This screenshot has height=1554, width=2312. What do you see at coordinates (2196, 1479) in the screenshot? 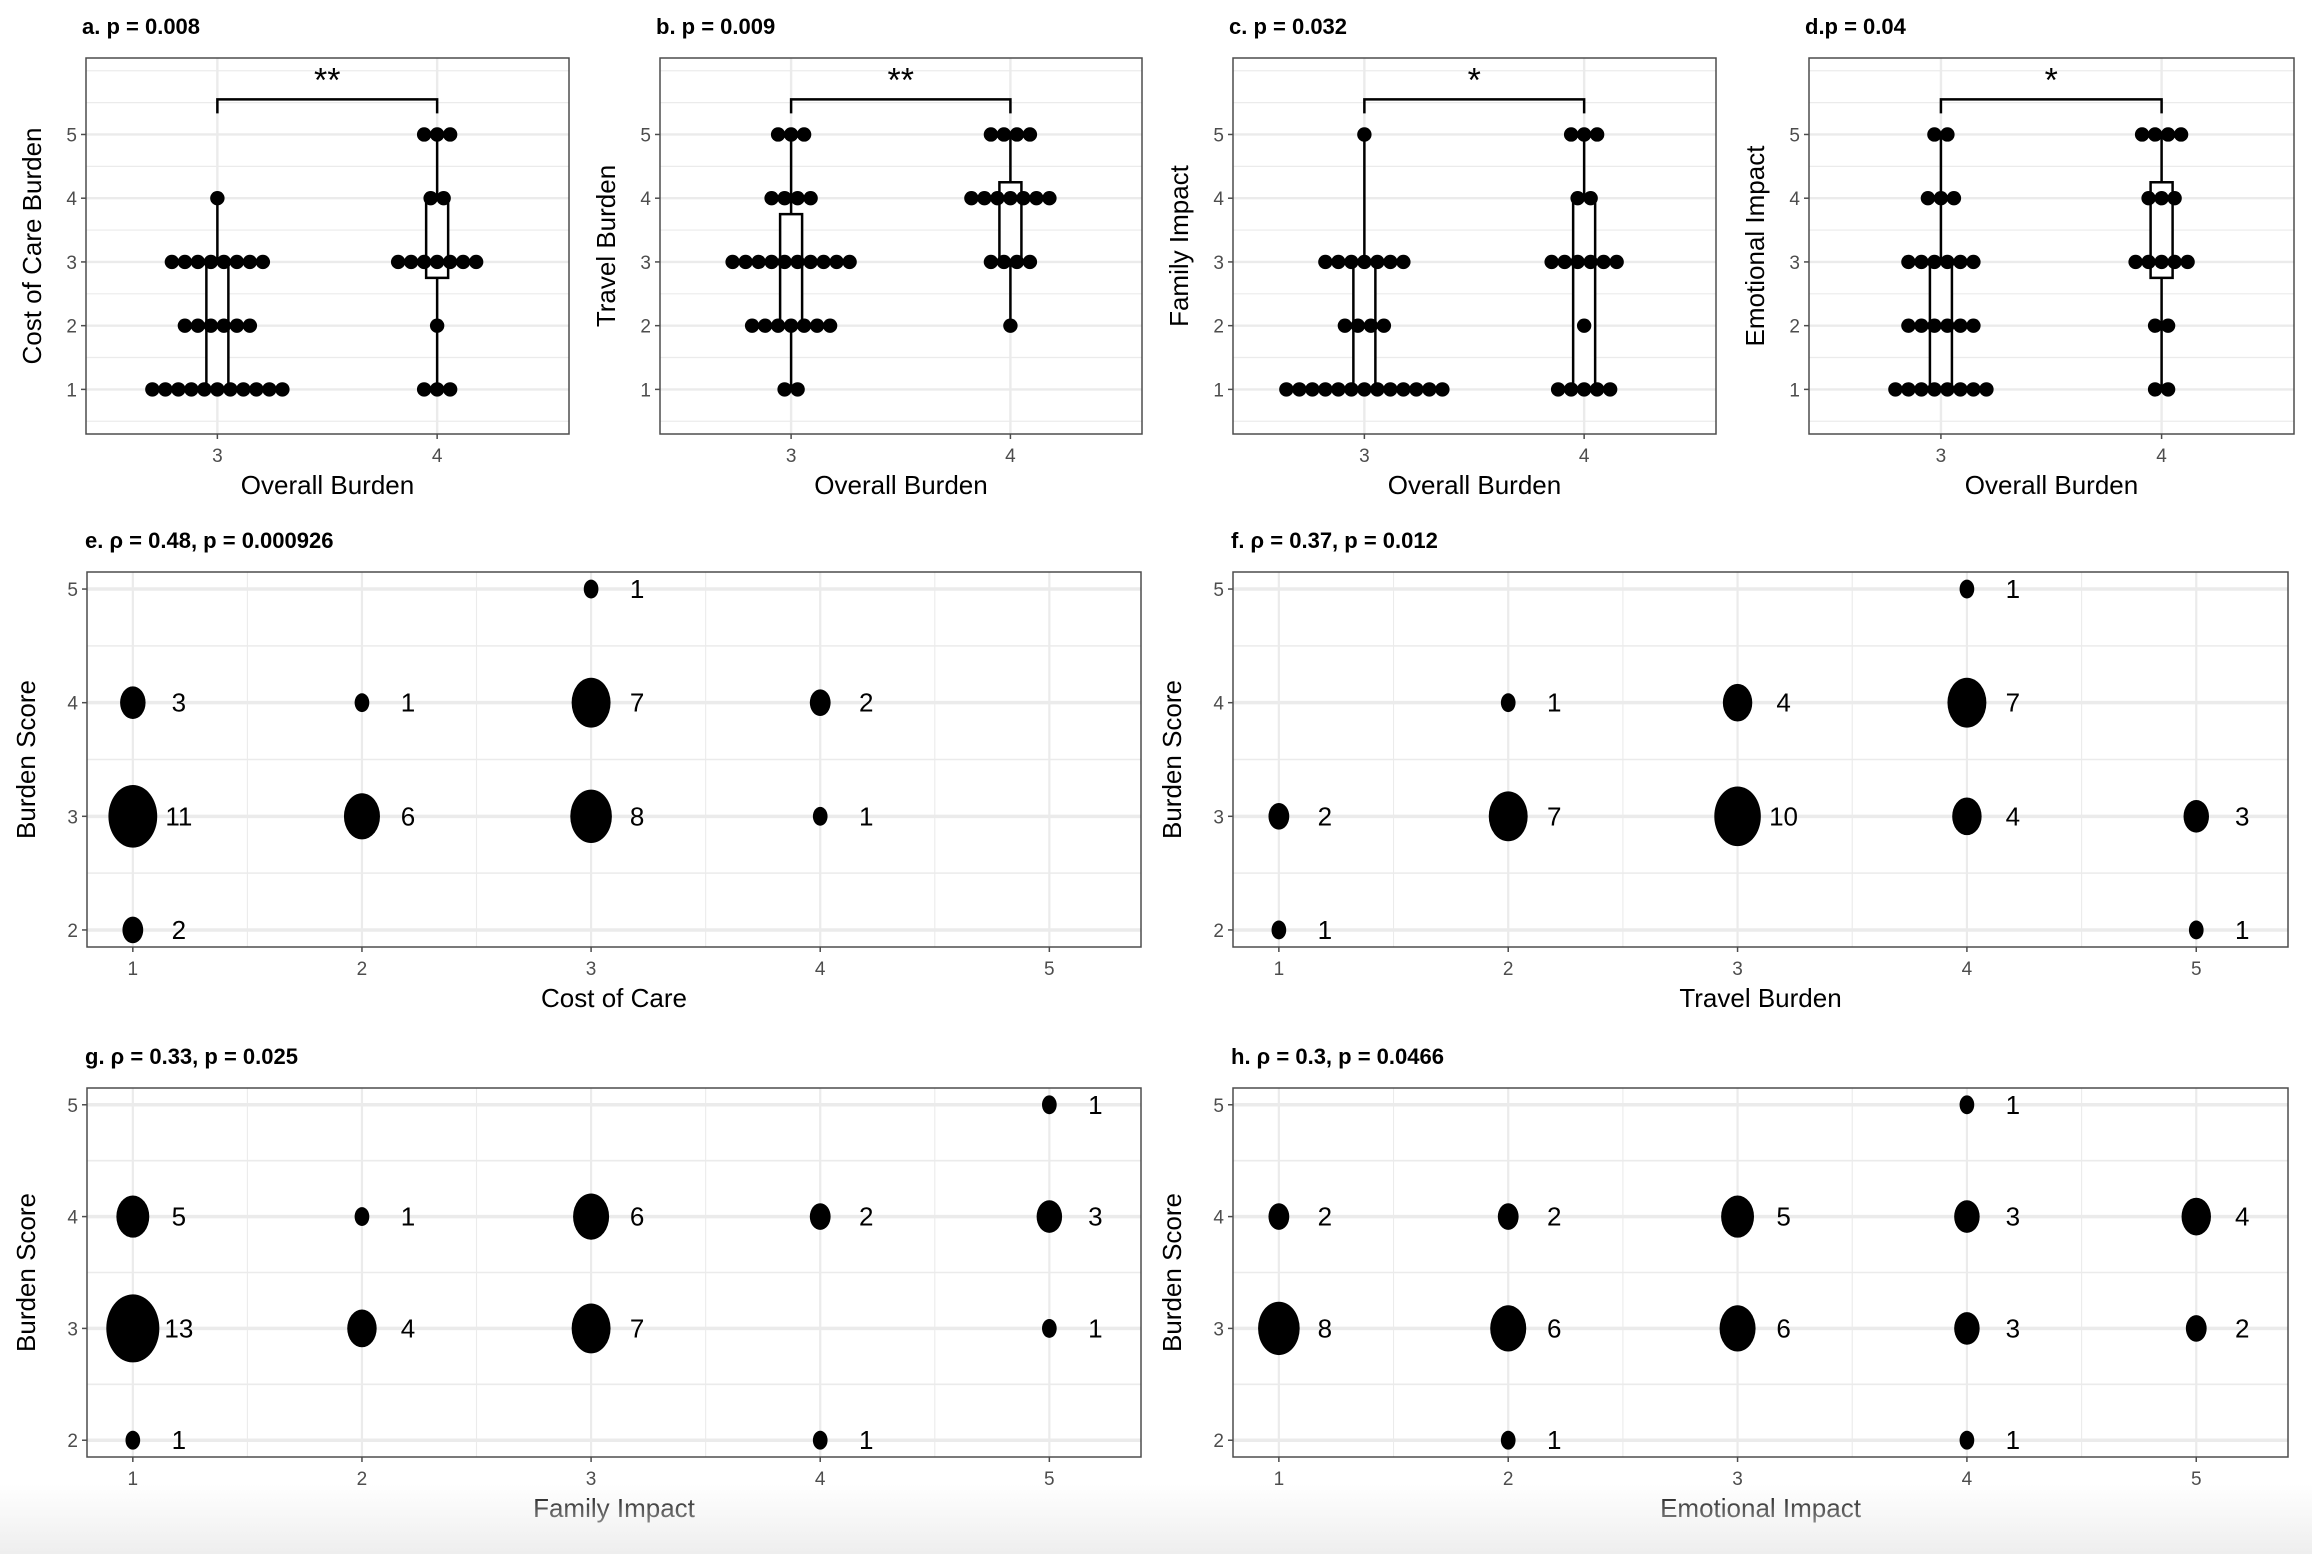
I see `x-tick-label: 5` at bounding box center [2196, 1479].